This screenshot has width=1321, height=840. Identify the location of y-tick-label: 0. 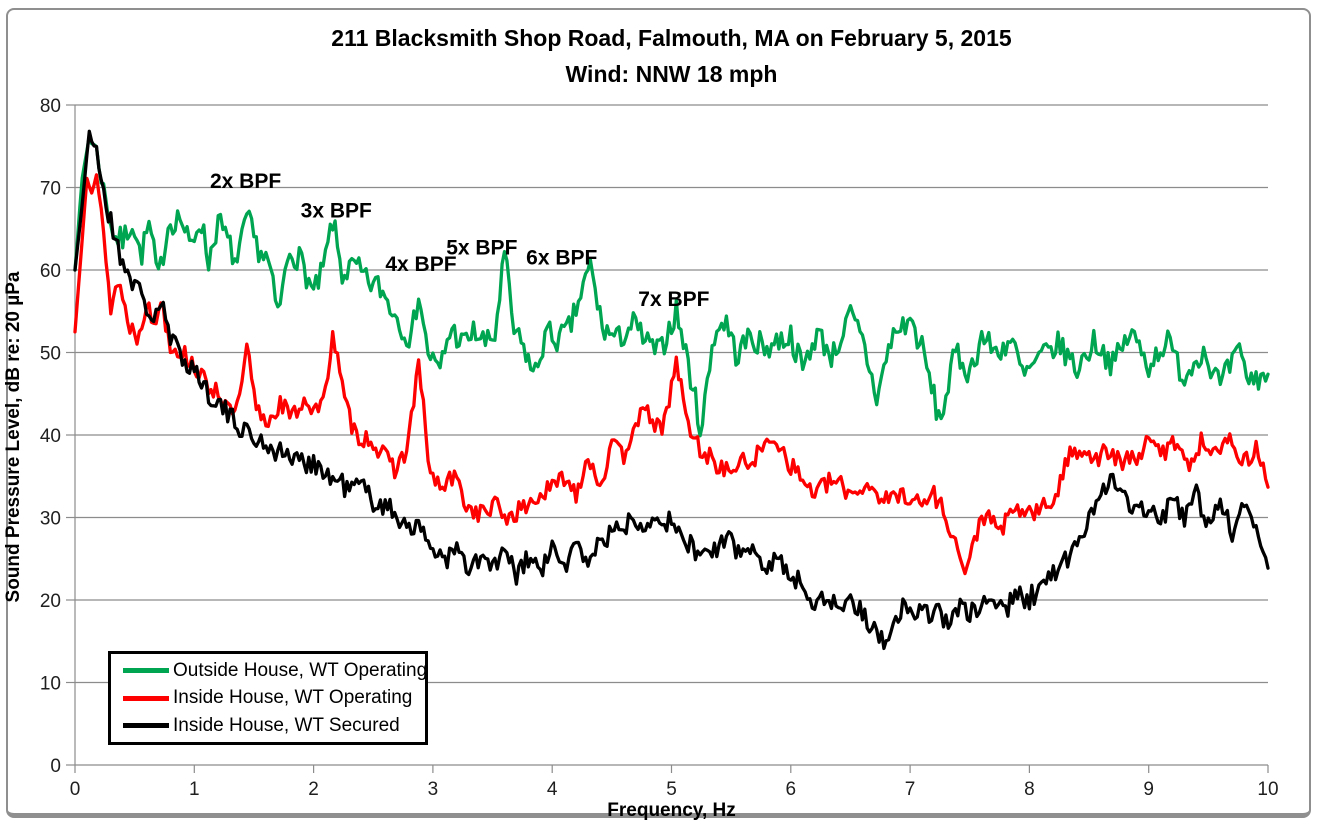
(55, 766).